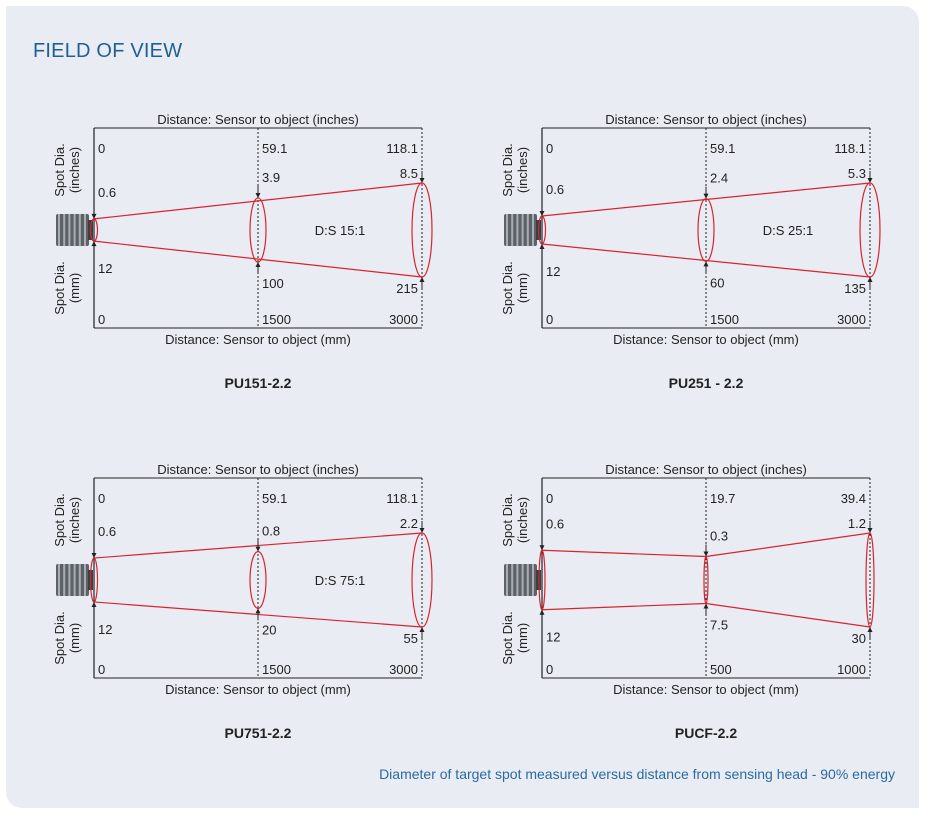  I want to click on mm-tick-1: 500, so click(721, 669).